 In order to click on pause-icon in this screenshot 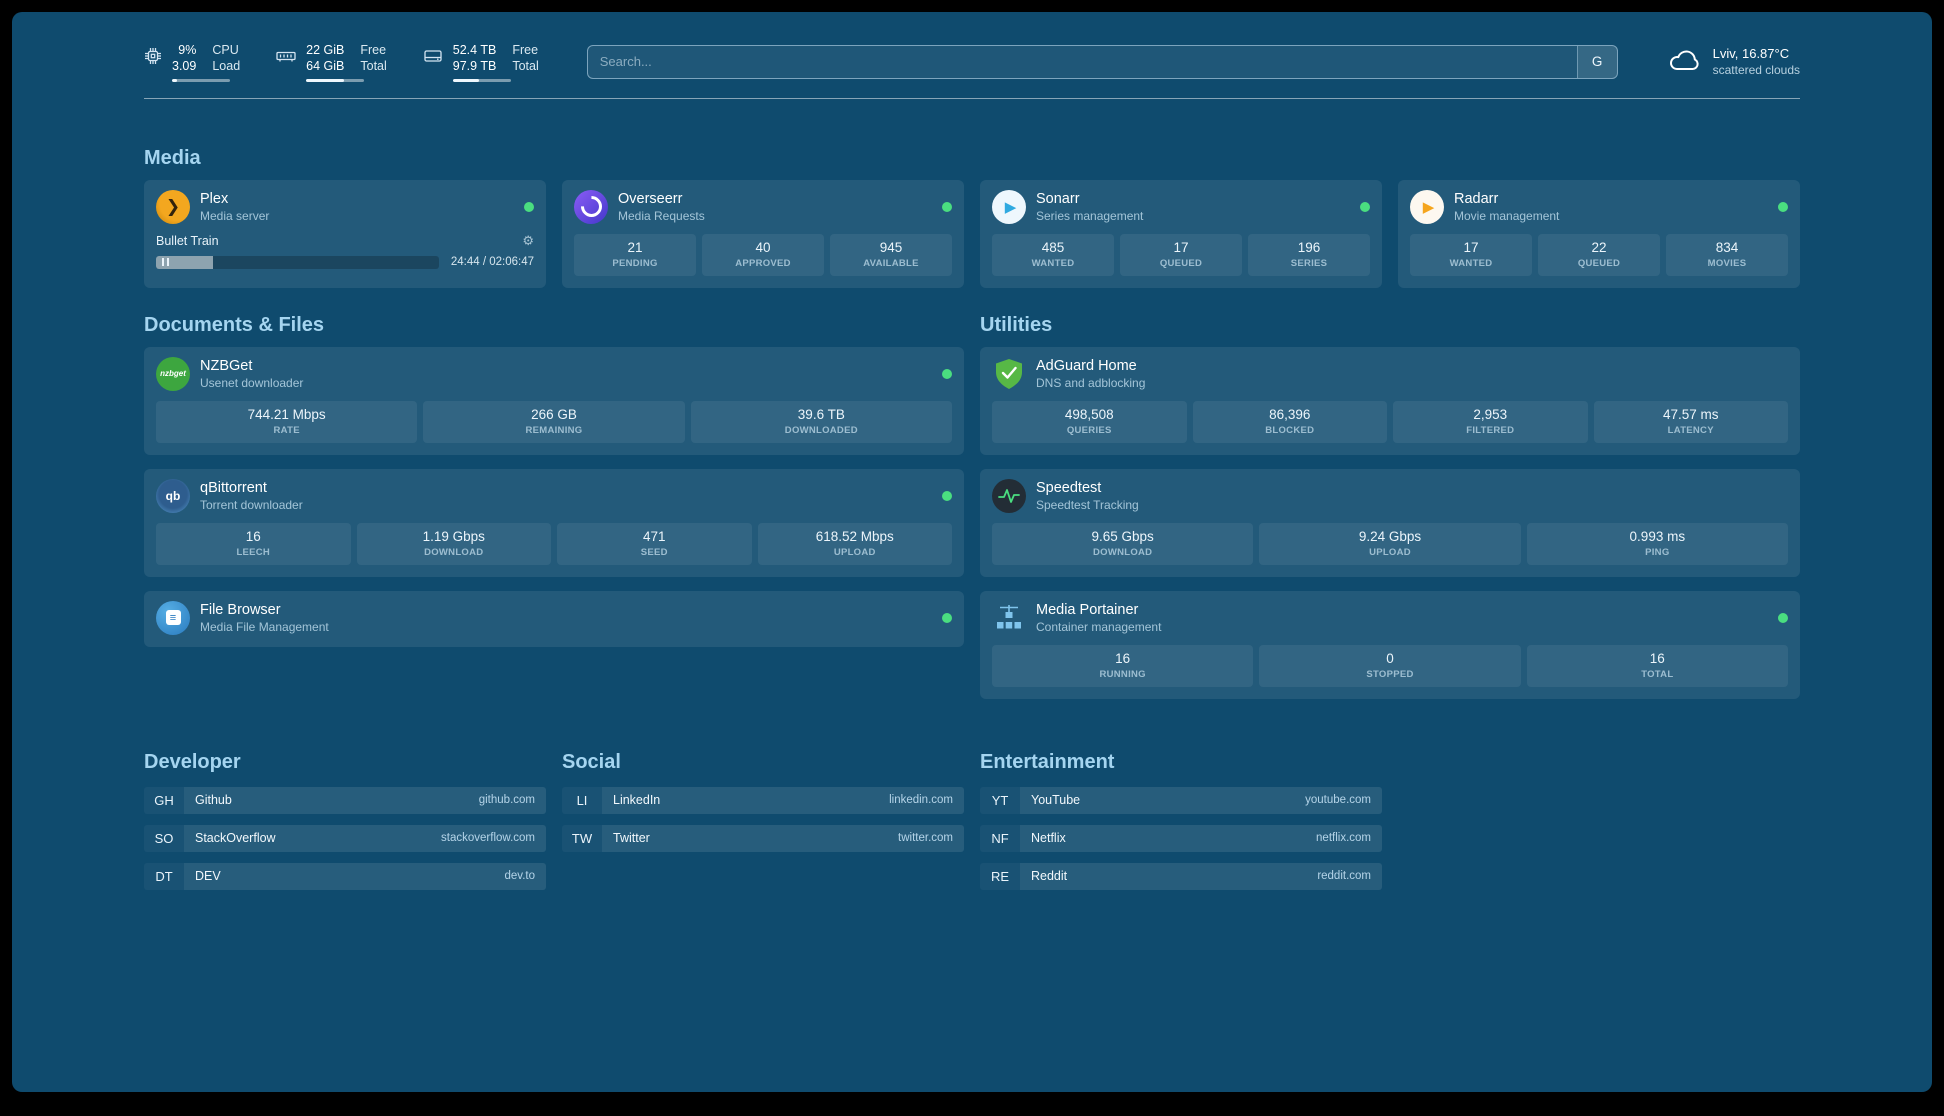, I will do `click(165, 262)`.